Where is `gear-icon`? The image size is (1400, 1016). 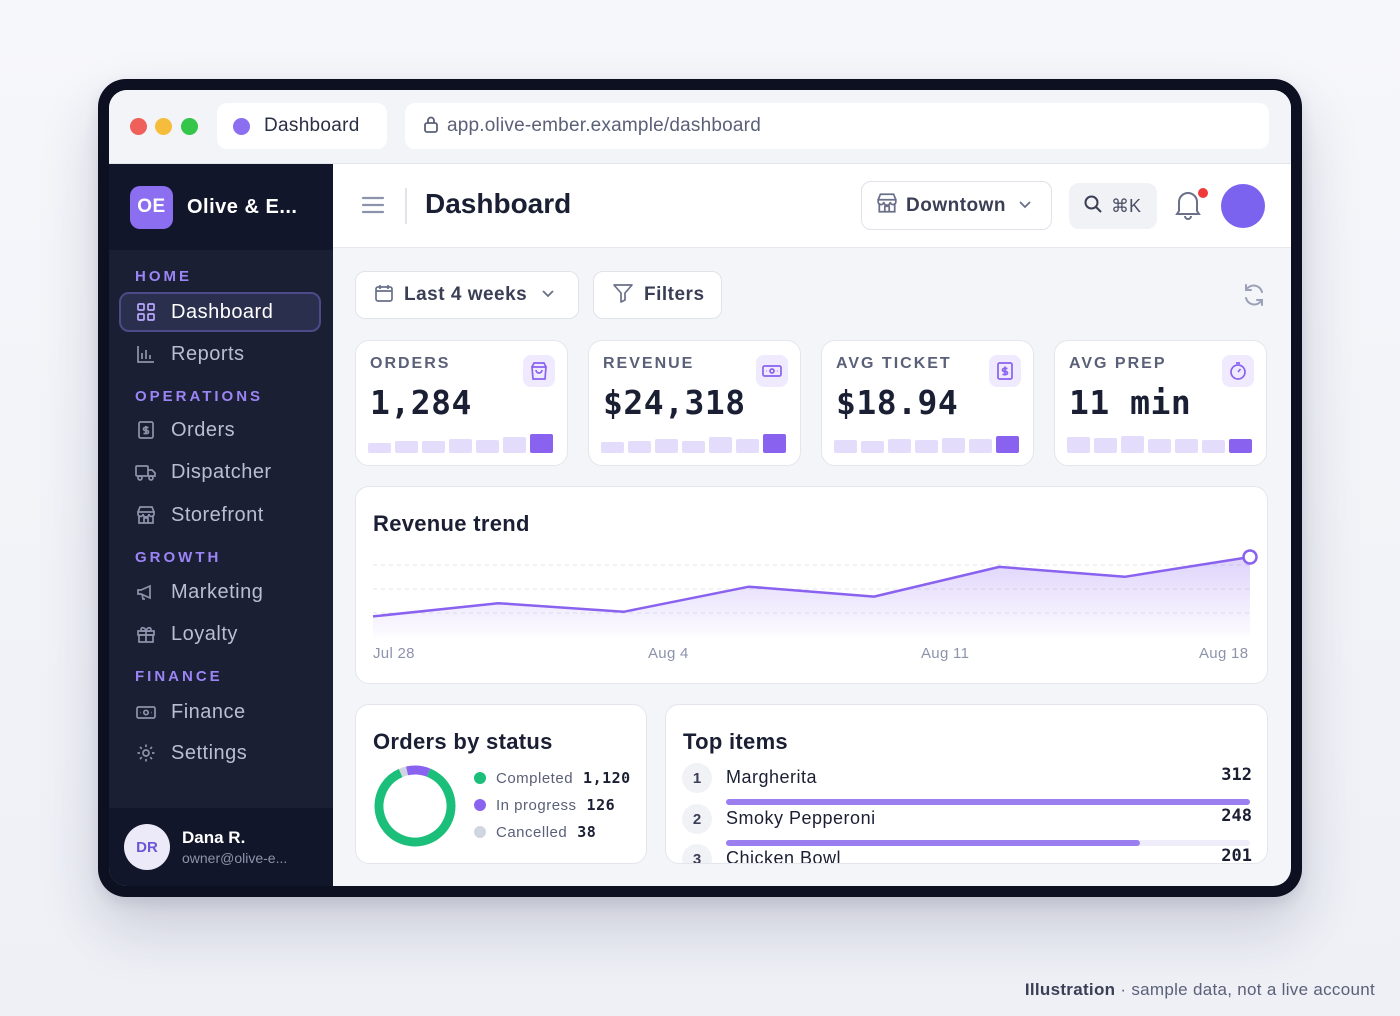
gear-icon is located at coordinates (146, 753).